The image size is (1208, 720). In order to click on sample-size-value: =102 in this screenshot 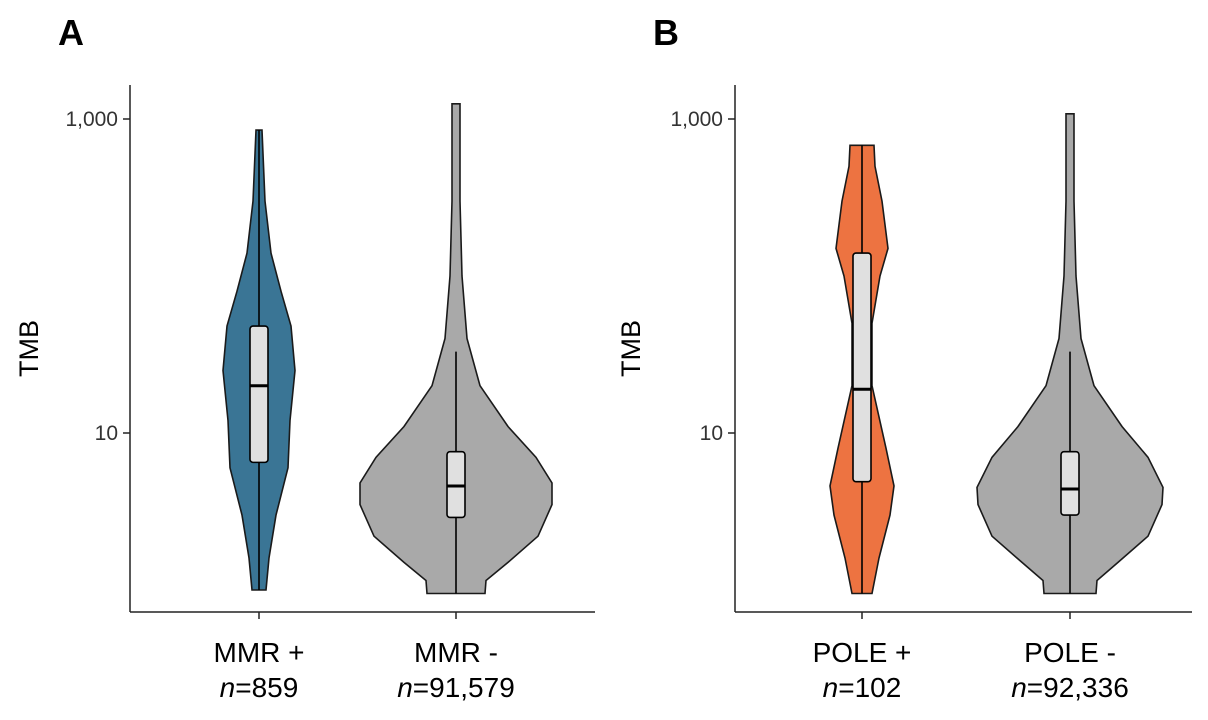, I will do `click(869, 687)`.